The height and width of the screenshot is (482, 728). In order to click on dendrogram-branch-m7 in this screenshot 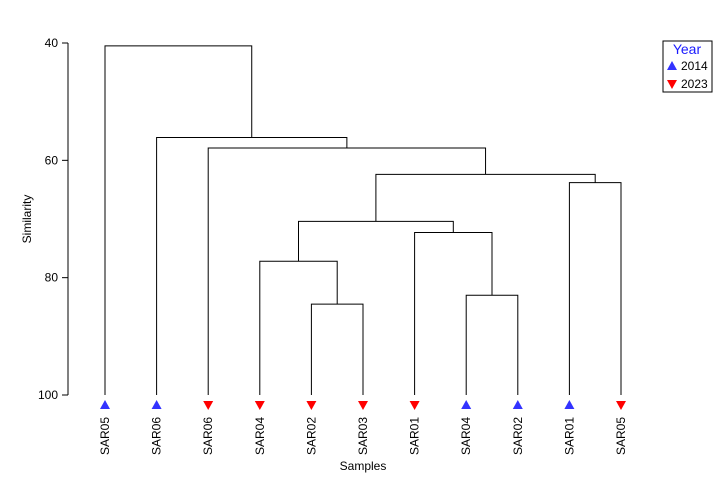, I will do `click(485, 197)`.